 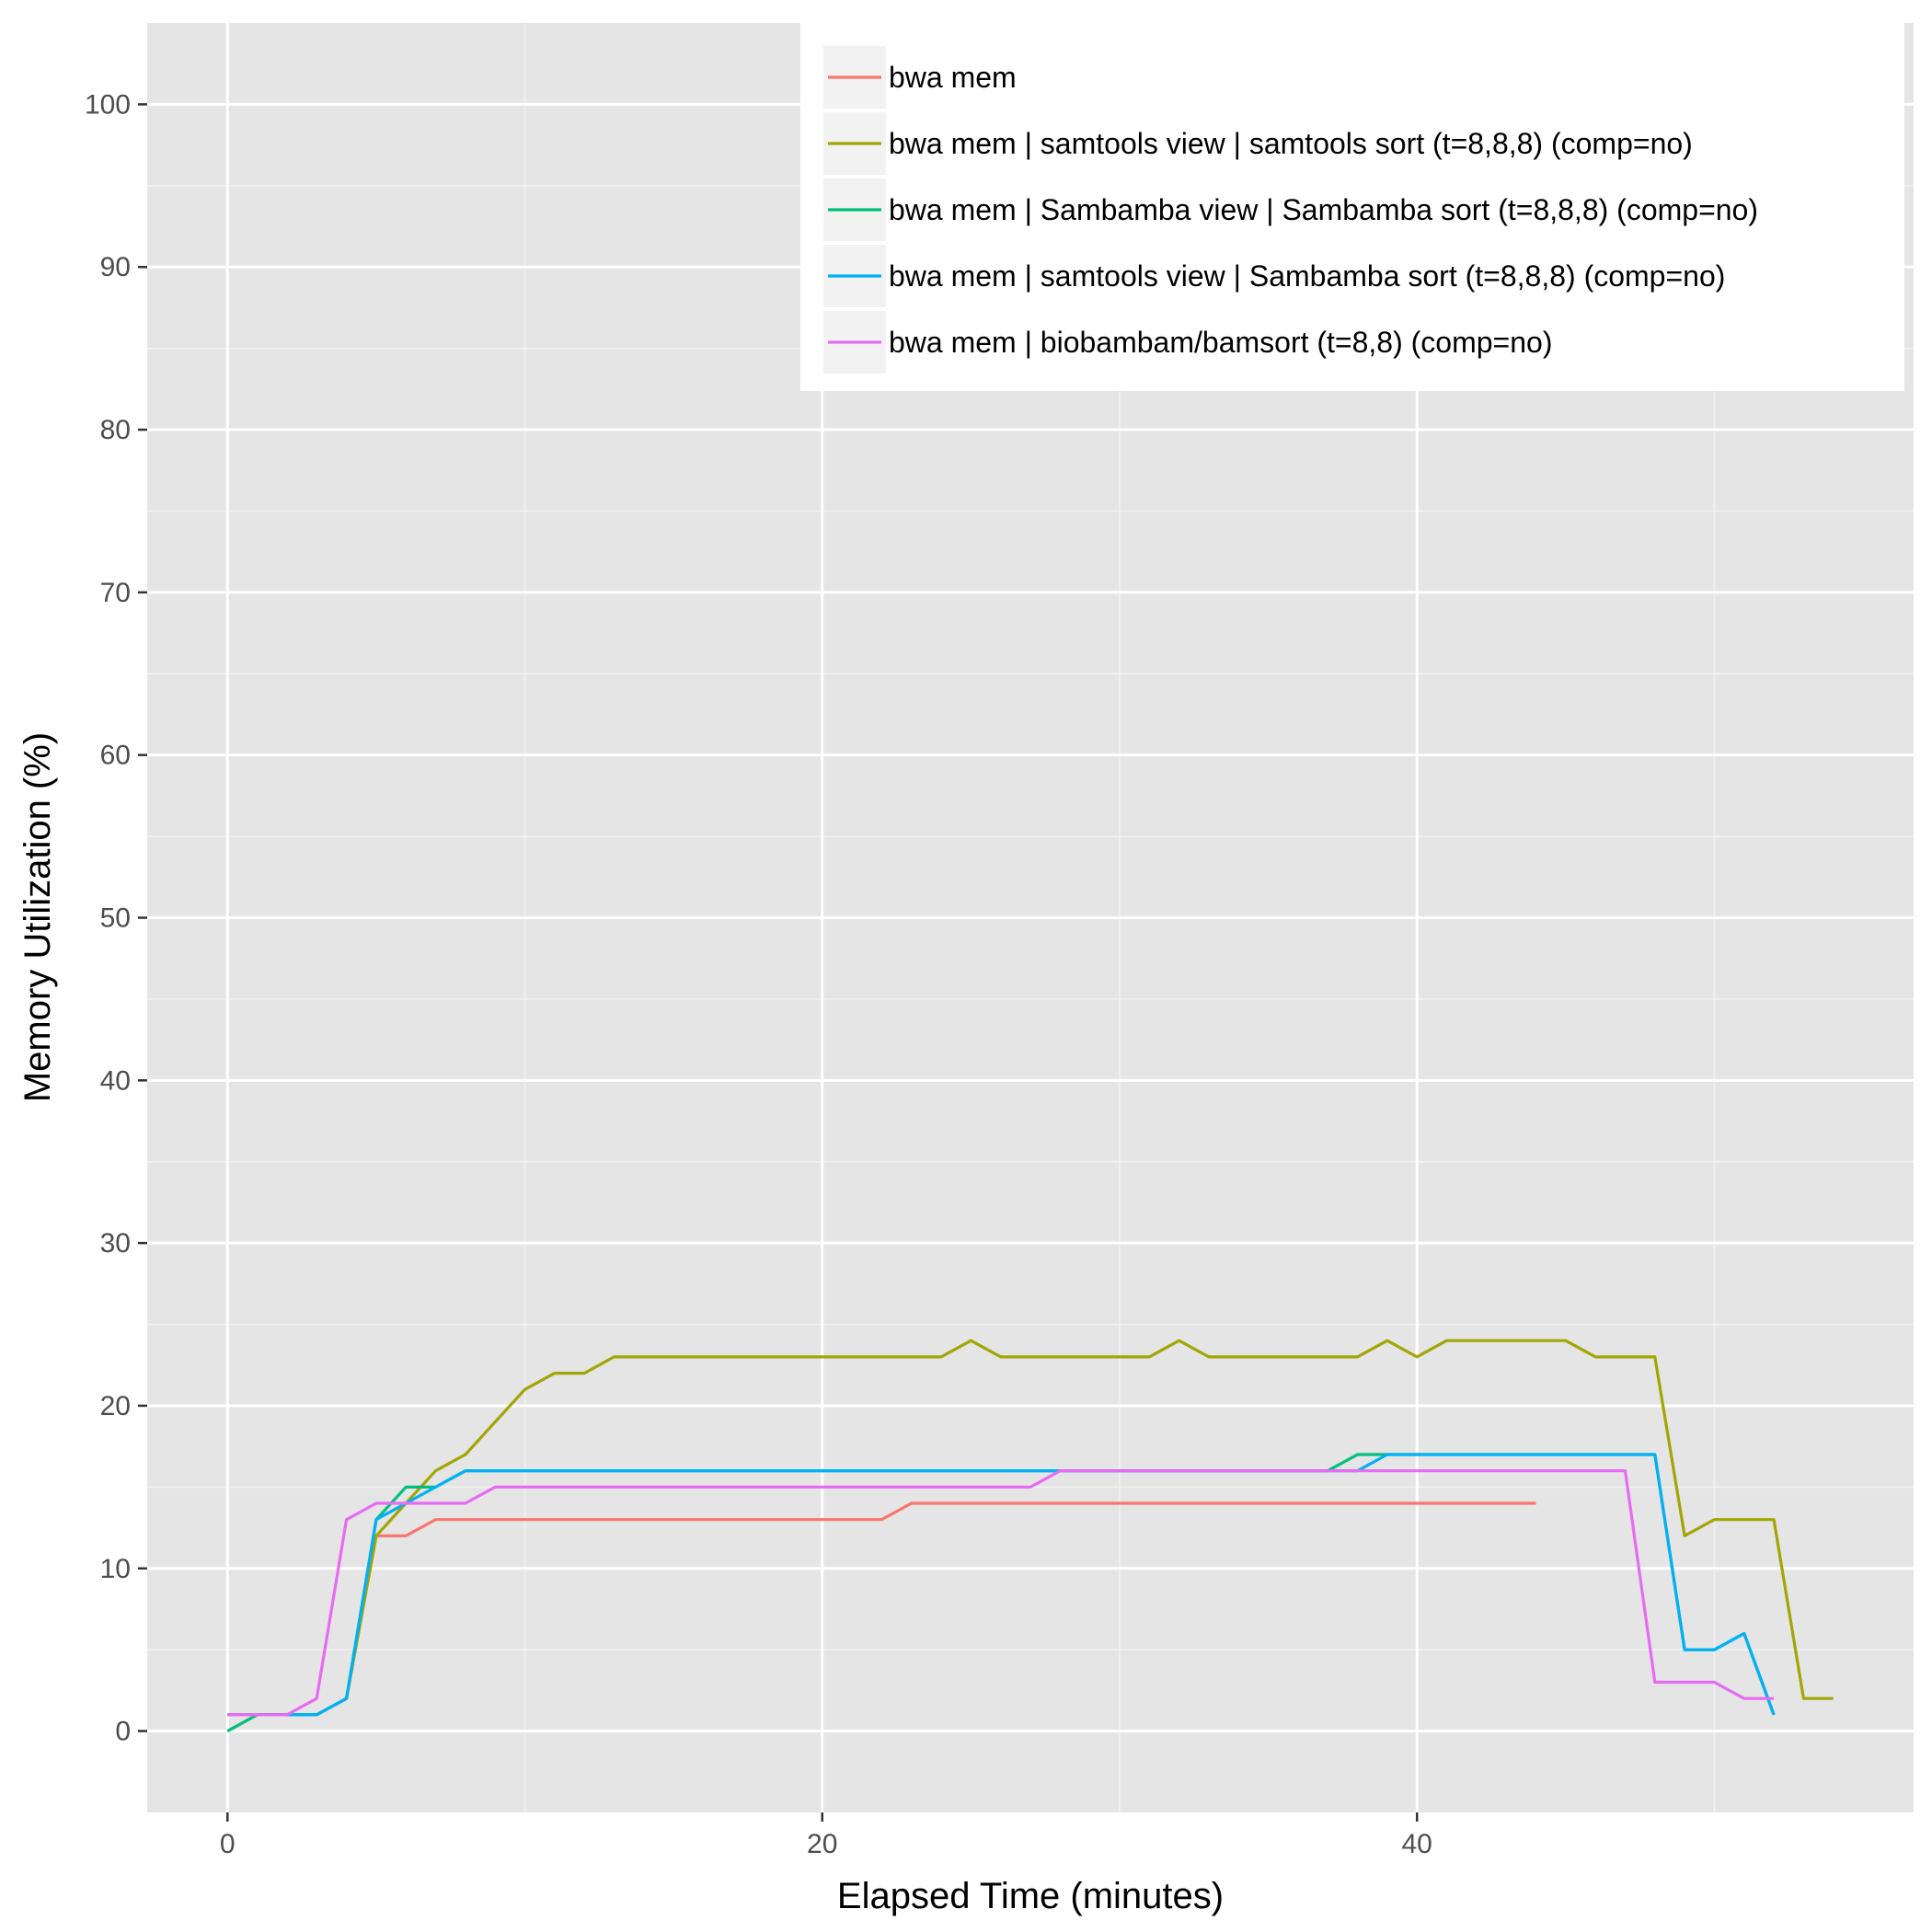 What do you see at coordinates (953, 77) in the screenshot?
I see `legend-label: bwa mem` at bounding box center [953, 77].